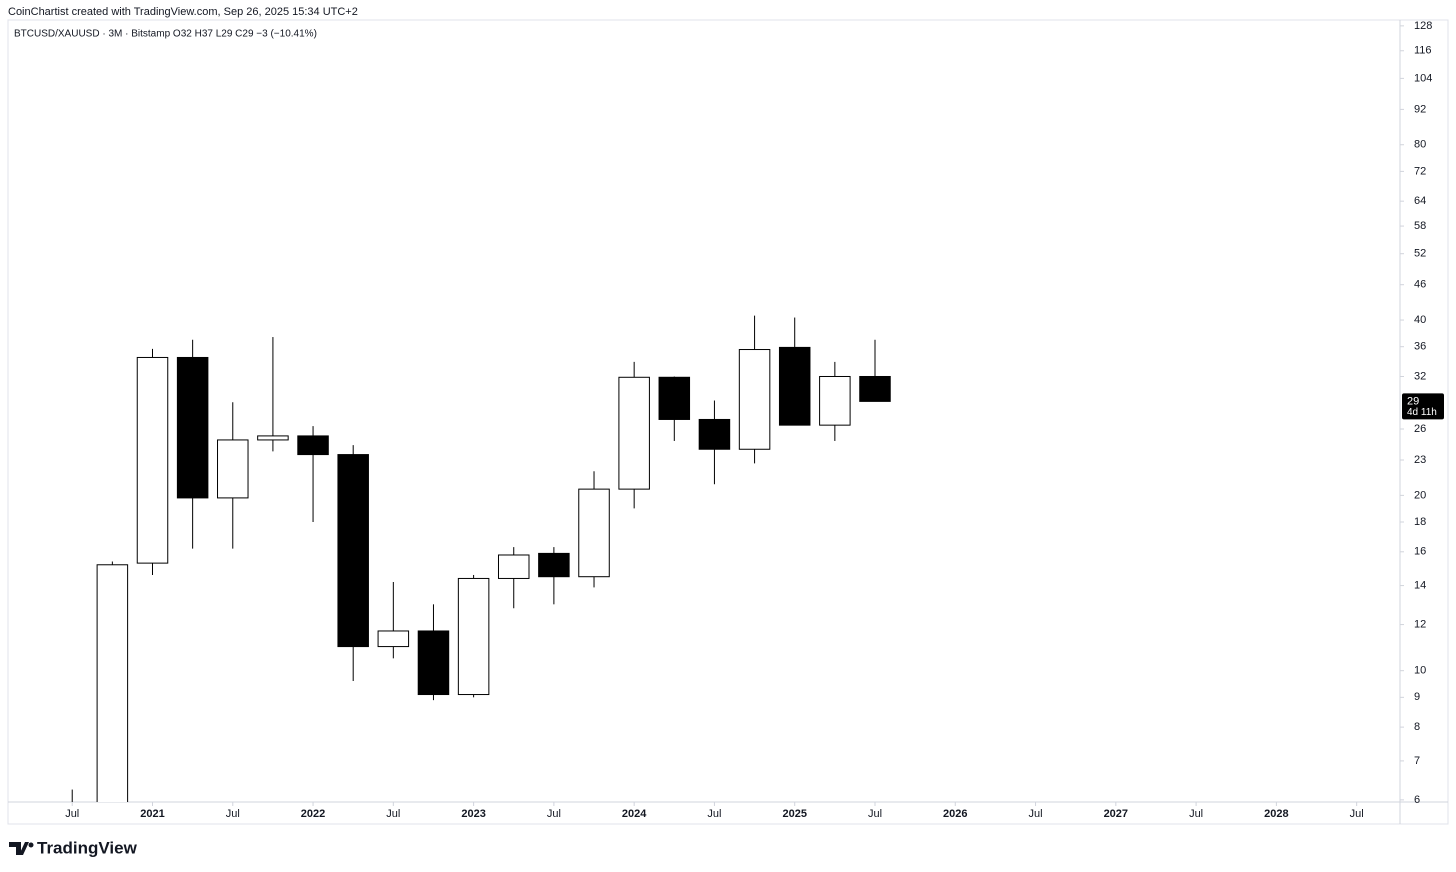 The width and height of the screenshot is (1456, 872). I want to click on last-price-label: 29, so click(1413, 401).